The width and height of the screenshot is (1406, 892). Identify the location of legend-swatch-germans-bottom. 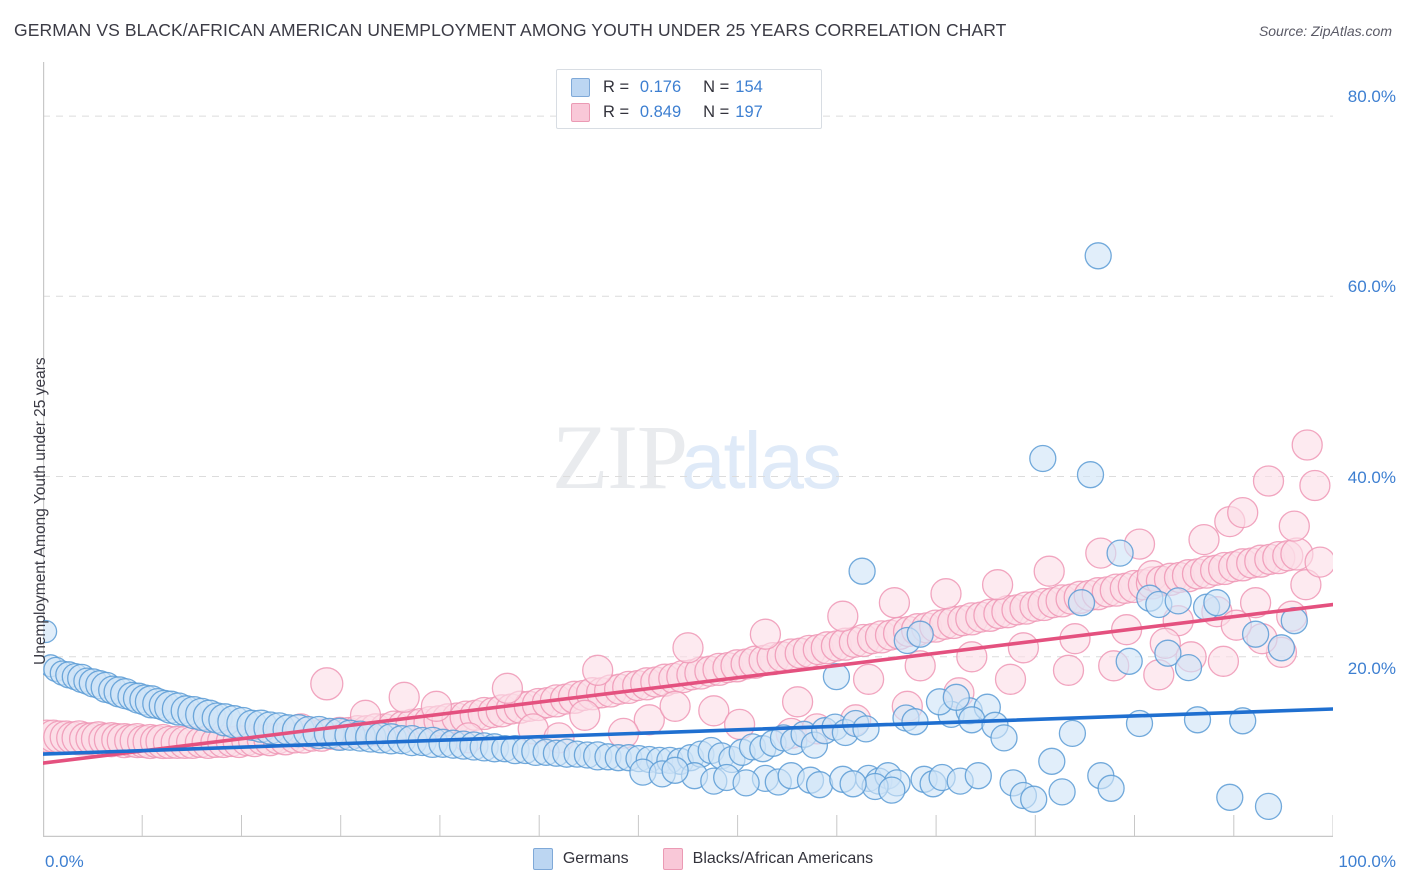
(542, 859).